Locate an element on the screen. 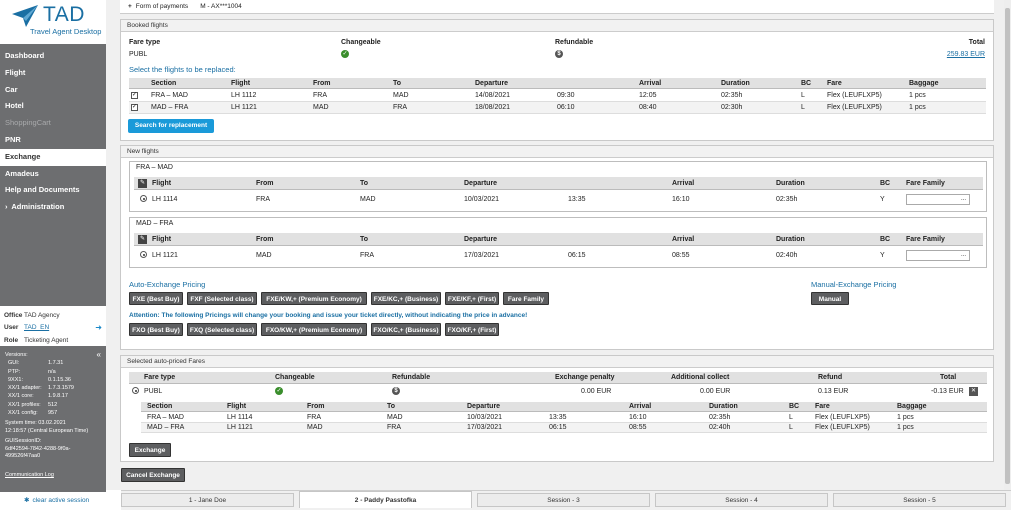  segment-cell: LH 1114 is located at coordinates (165, 199).